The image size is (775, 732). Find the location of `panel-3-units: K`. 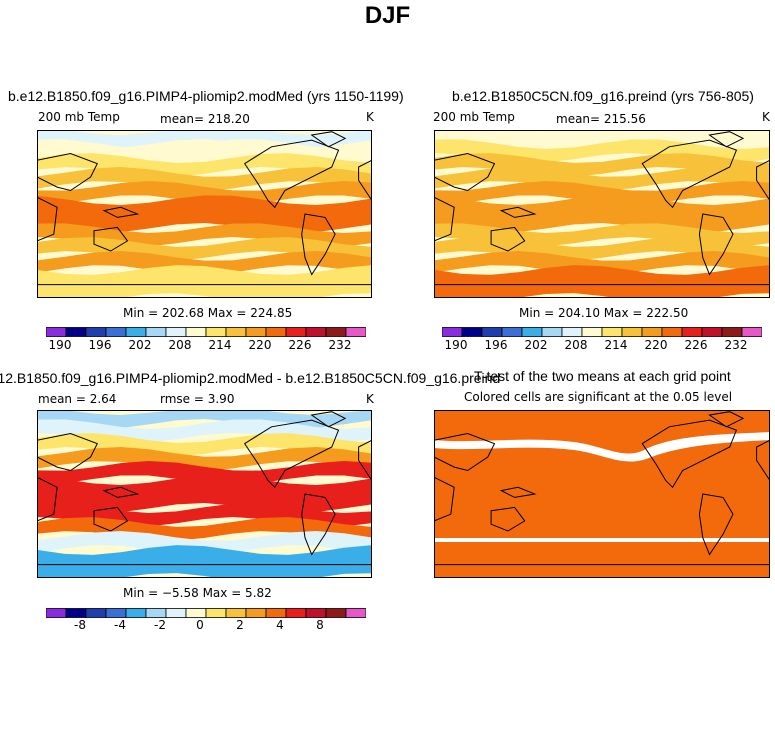

panel-3-units: K is located at coordinates (370, 399).